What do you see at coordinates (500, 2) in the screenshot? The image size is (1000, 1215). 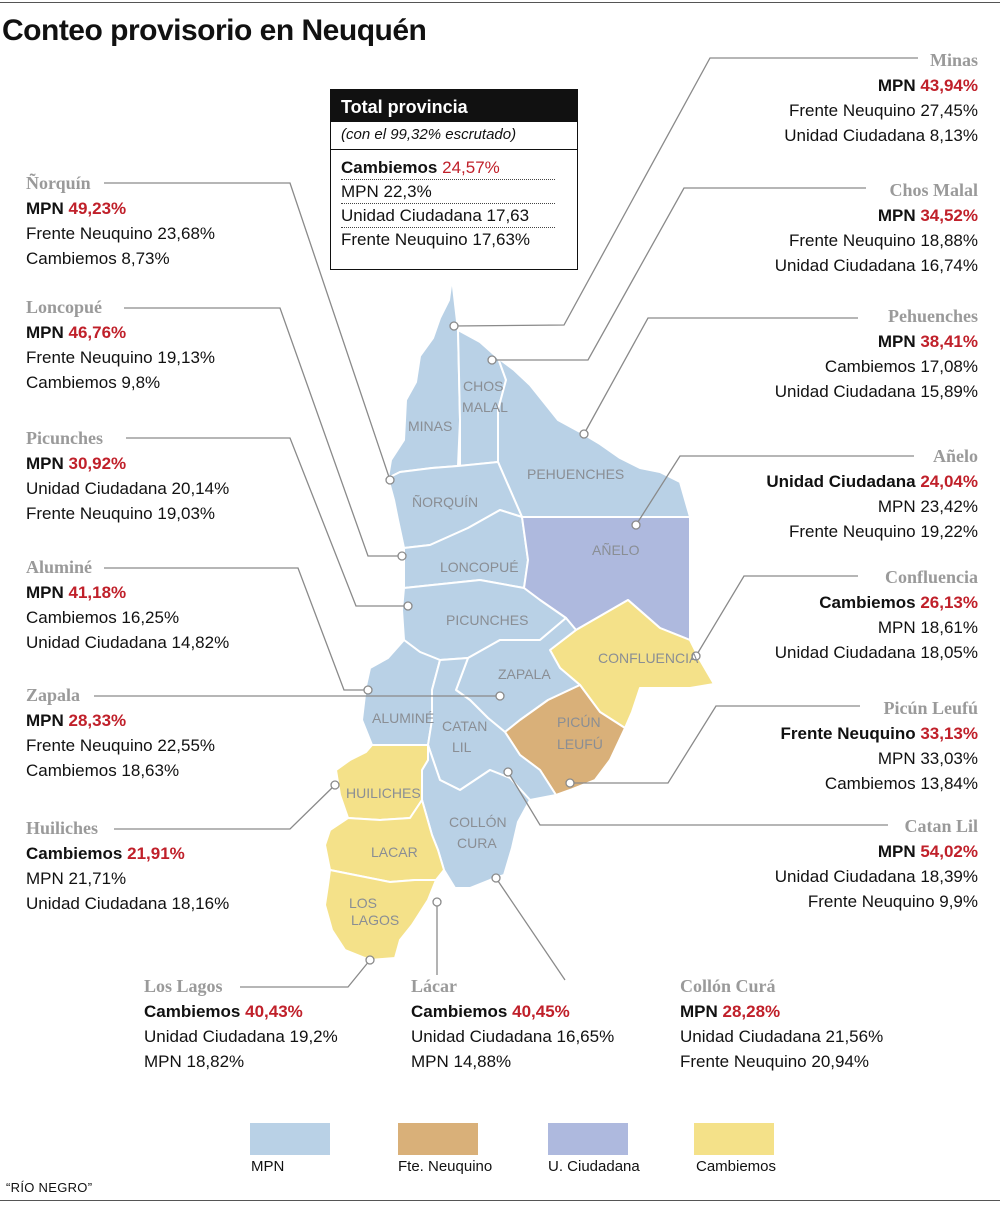 I see `top-rule` at bounding box center [500, 2].